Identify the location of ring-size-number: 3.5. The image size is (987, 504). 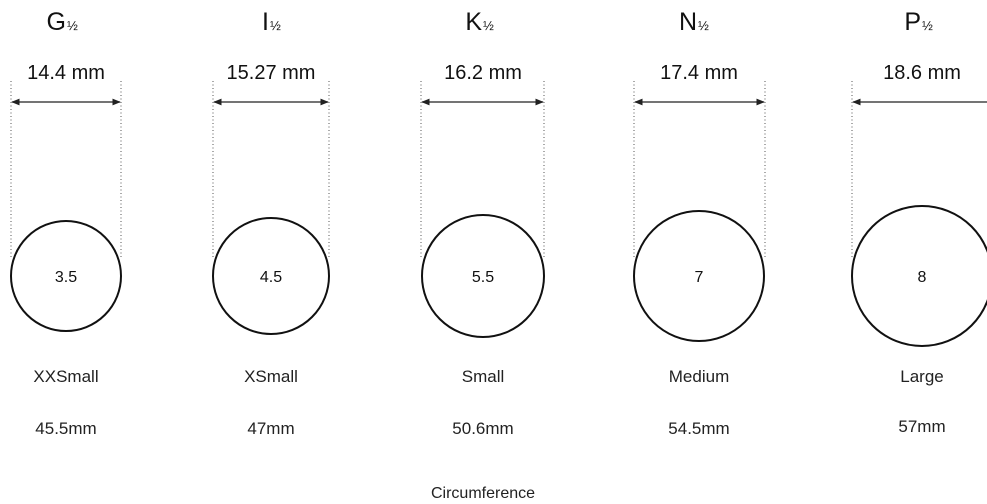
(66, 277).